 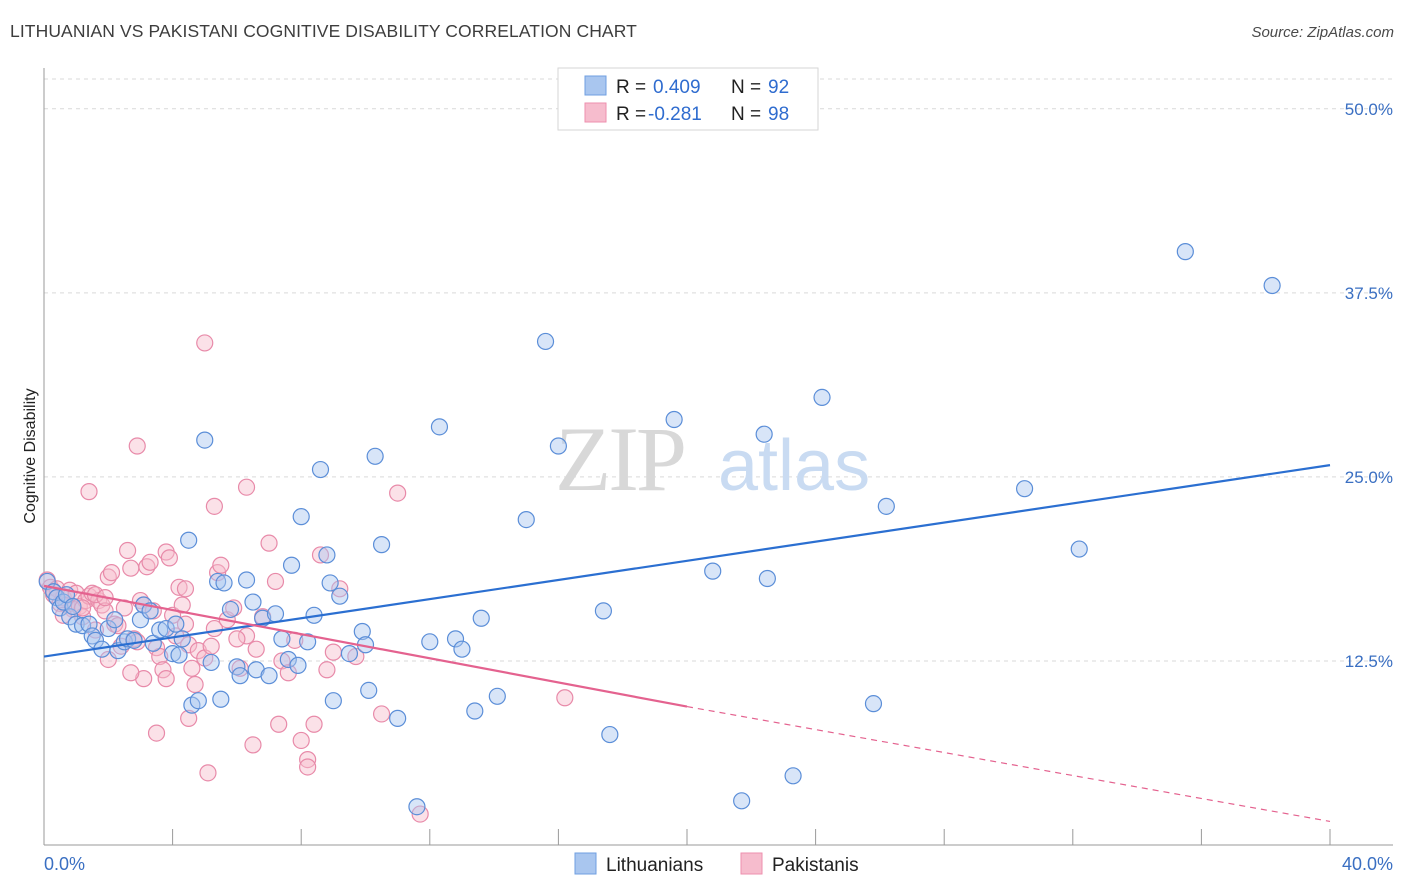 What do you see at coordinates (677, 87) in the screenshot?
I see `legend-r-value-lithuanians: 0.409` at bounding box center [677, 87].